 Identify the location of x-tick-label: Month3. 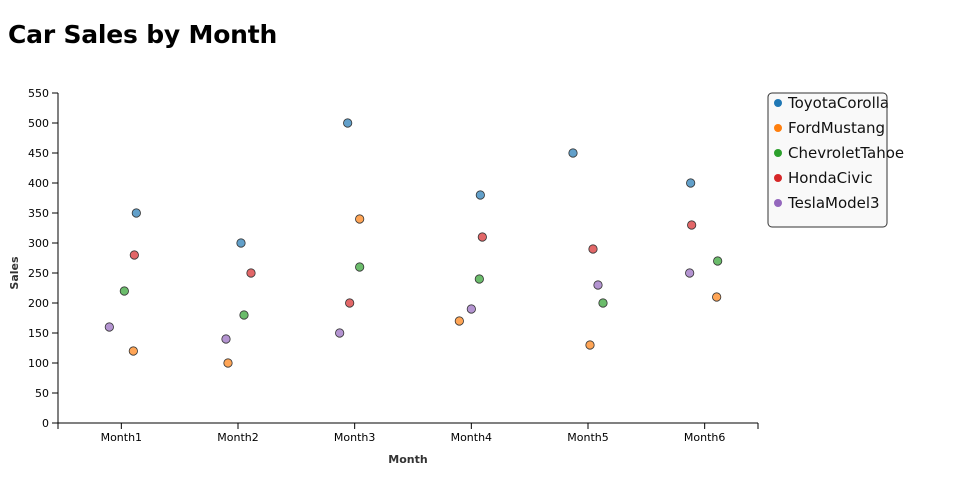
(354, 437).